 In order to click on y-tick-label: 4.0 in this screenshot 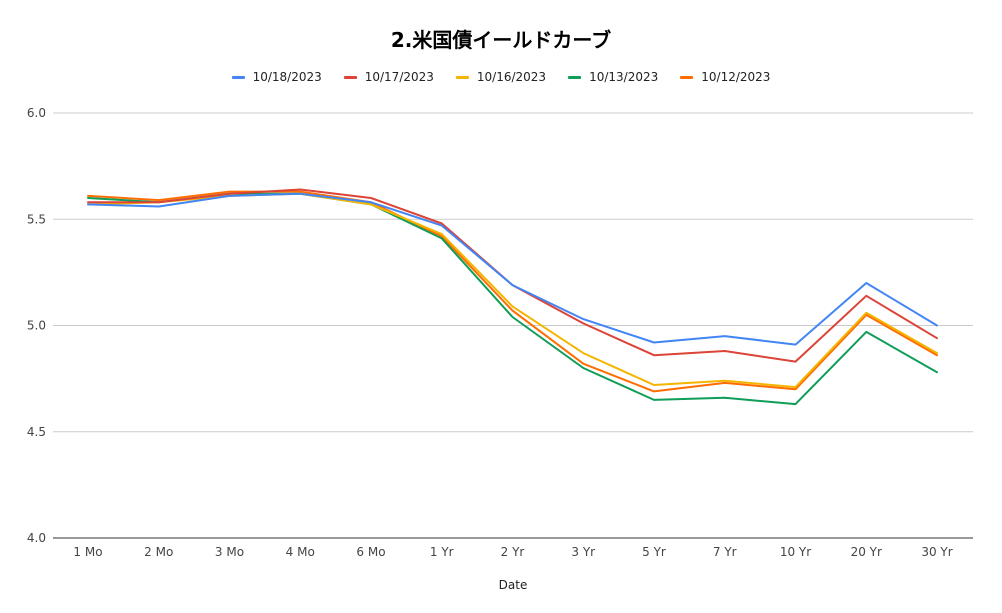, I will do `click(36, 538)`.